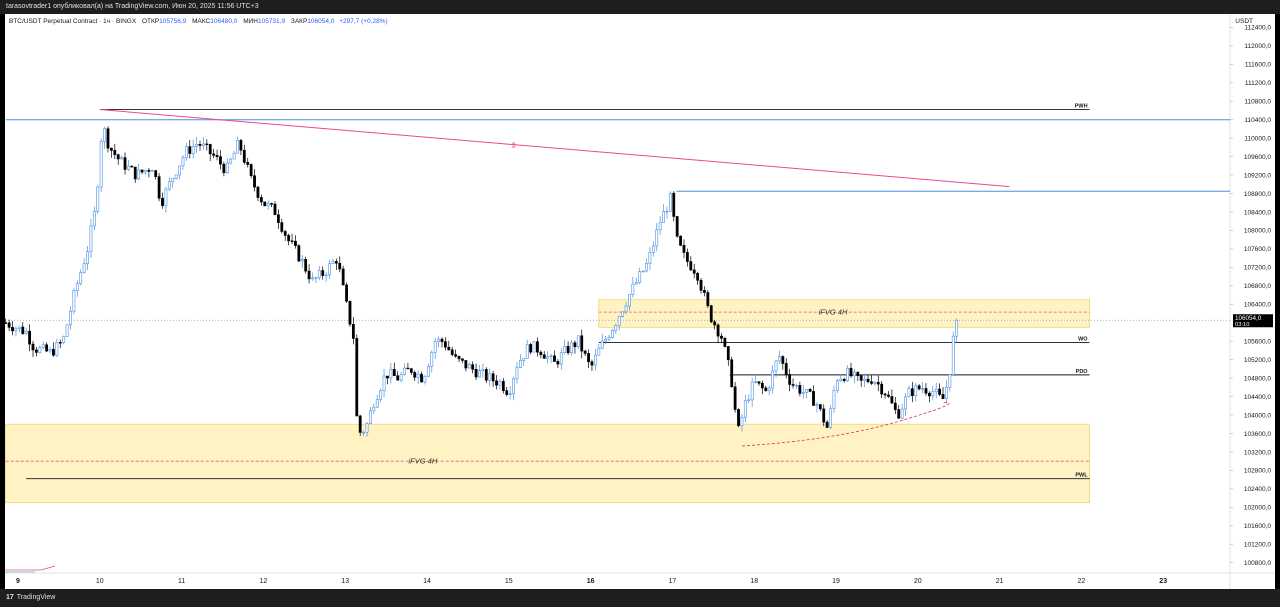 The image size is (1280, 607). What do you see at coordinates (918, 581) in the screenshot?
I see `time-tick-label: 20` at bounding box center [918, 581].